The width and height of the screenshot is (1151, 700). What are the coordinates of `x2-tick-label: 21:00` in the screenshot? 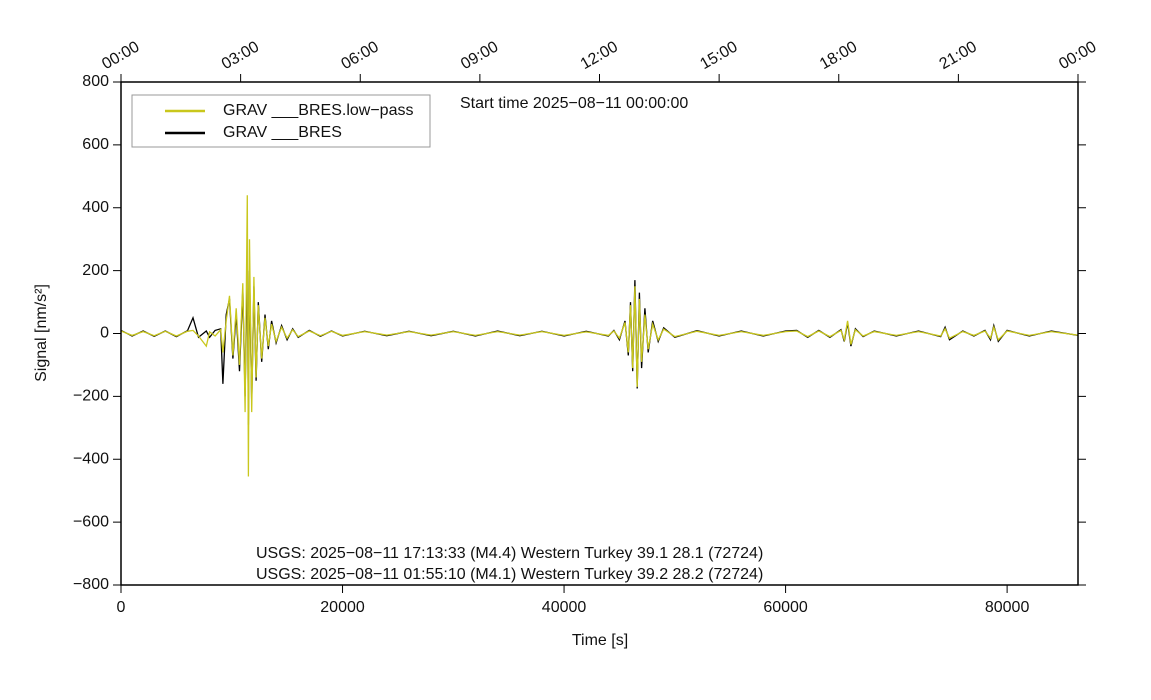 It's located at (958, 55).